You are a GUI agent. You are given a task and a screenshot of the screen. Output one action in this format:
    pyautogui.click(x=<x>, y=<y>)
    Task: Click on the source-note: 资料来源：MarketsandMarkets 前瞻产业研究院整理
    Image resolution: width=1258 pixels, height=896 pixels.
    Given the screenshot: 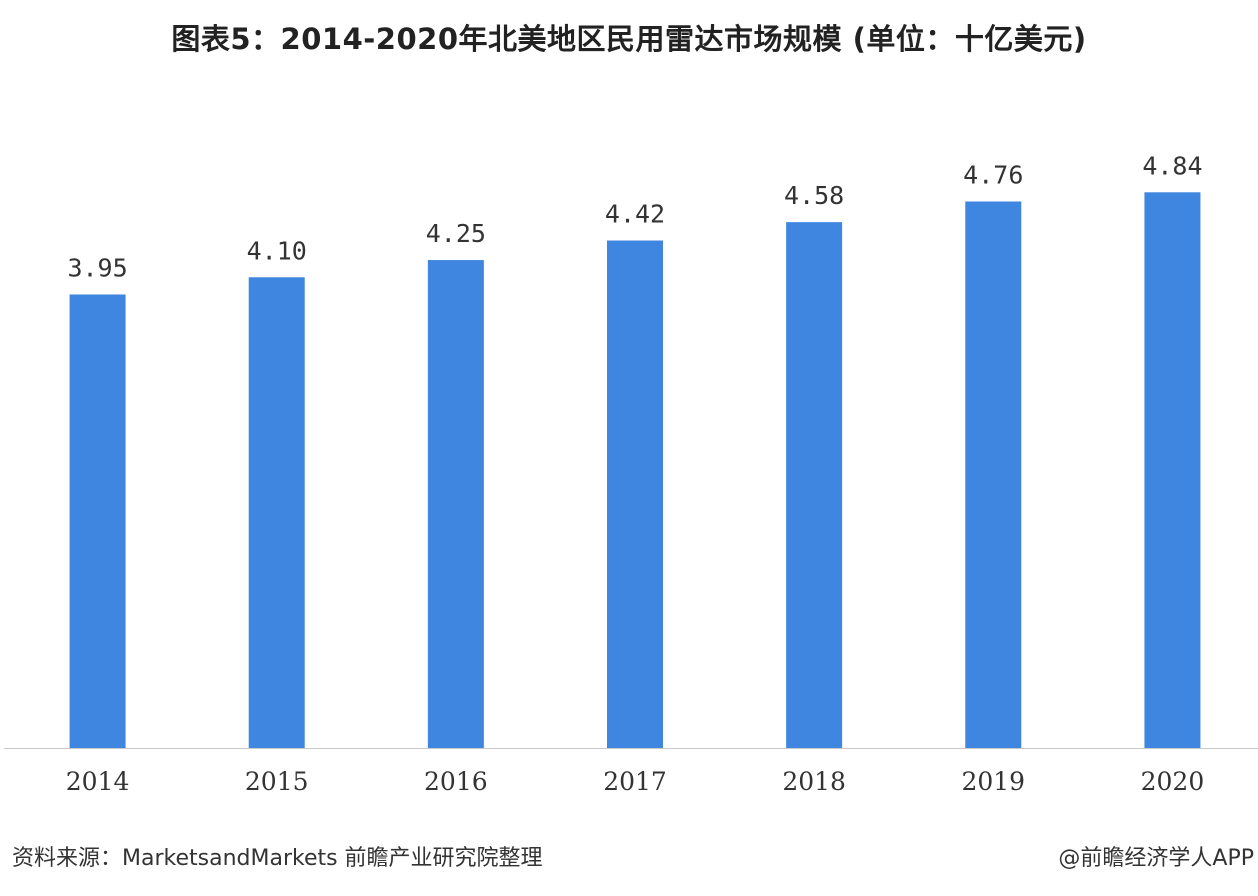 What is the action you would take?
    pyautogui.click(x=277, y=858)
    